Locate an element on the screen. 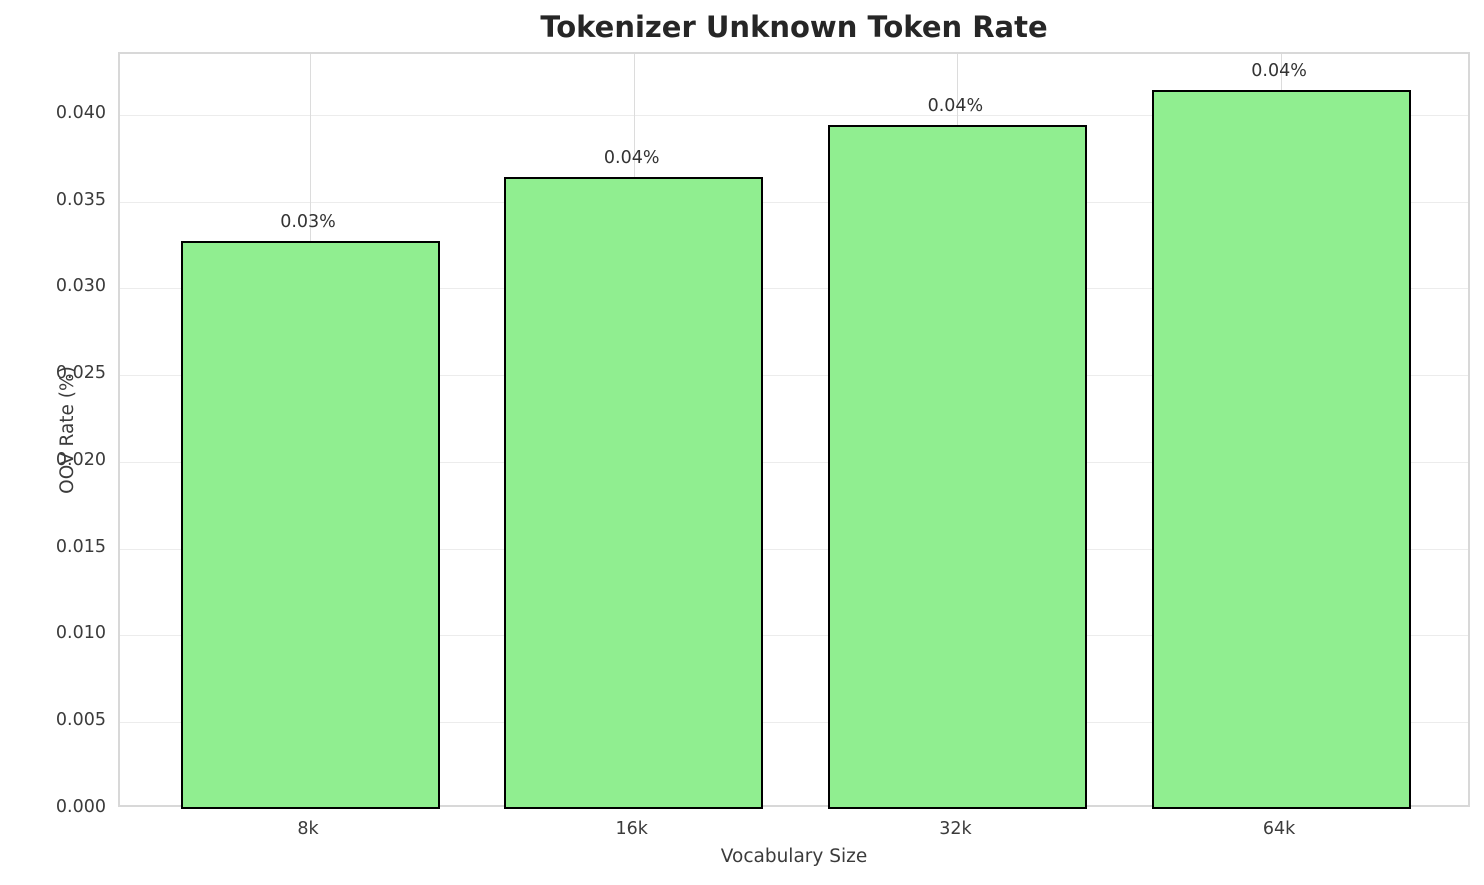 This screenshot has width=1484, height=885. bar-32k is located at coordinates (957, 467).